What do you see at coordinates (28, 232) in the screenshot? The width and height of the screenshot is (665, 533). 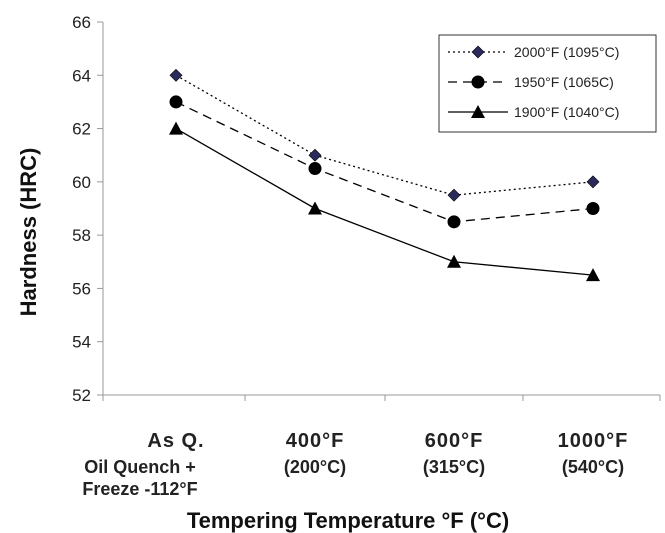 I see `y-axis-title: Hardness (HRC)` at bounding box center [28, 232].